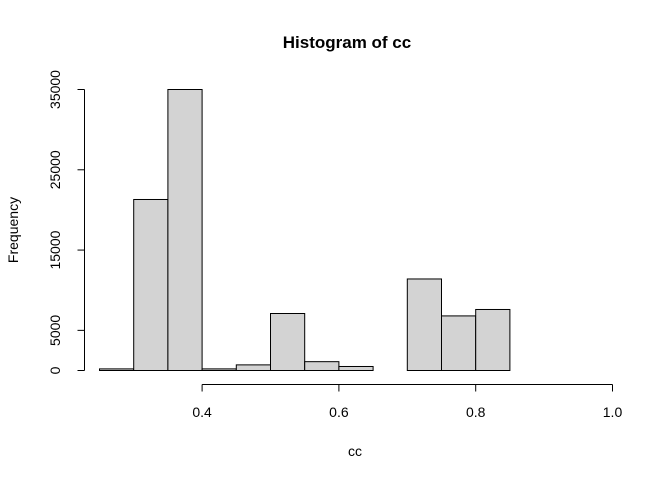  I want to click on y-tick-label: 0, so click(55, 370).